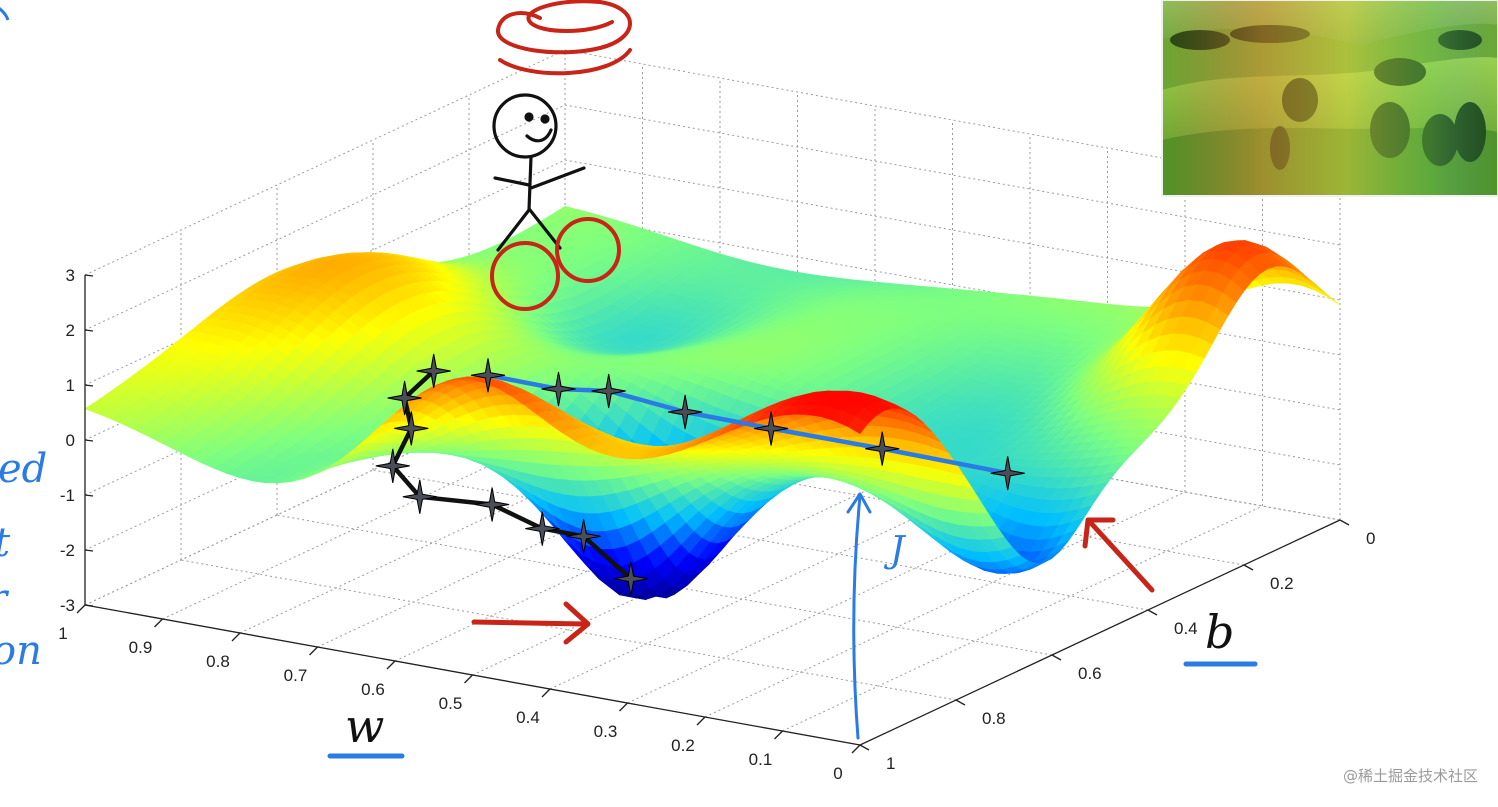 The height and width of the screenshot is (807, 1498). Describe the element at coordinates (857, 424) in the screenshot. I see `surface-patch` at that location.